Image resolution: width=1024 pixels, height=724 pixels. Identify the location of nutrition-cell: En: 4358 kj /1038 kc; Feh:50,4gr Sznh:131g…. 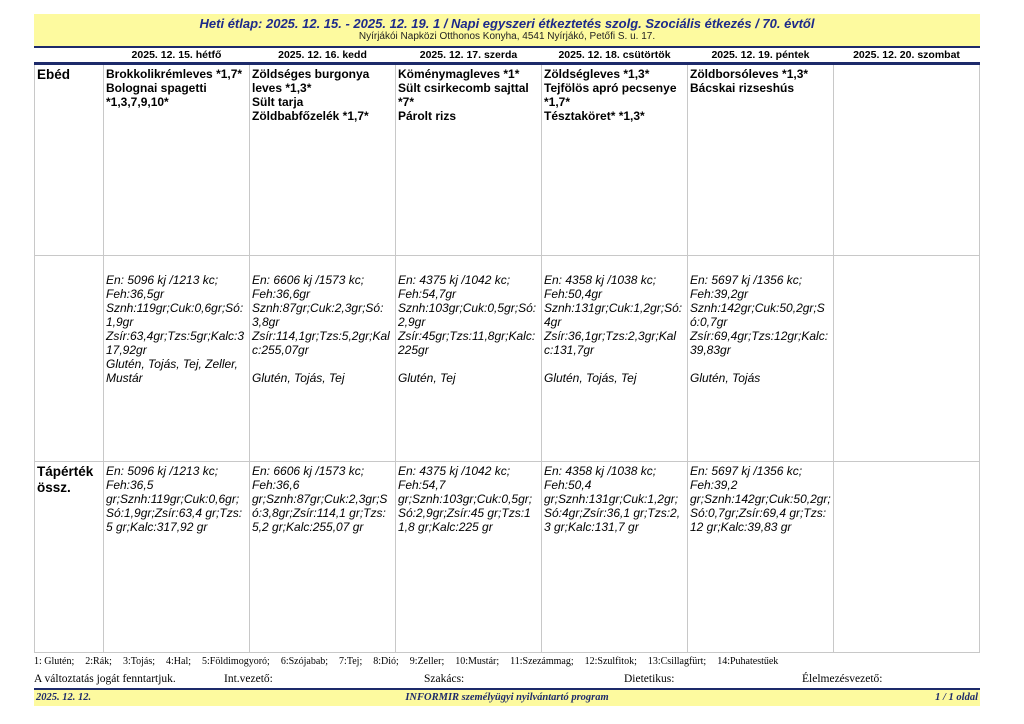
(614, 358).